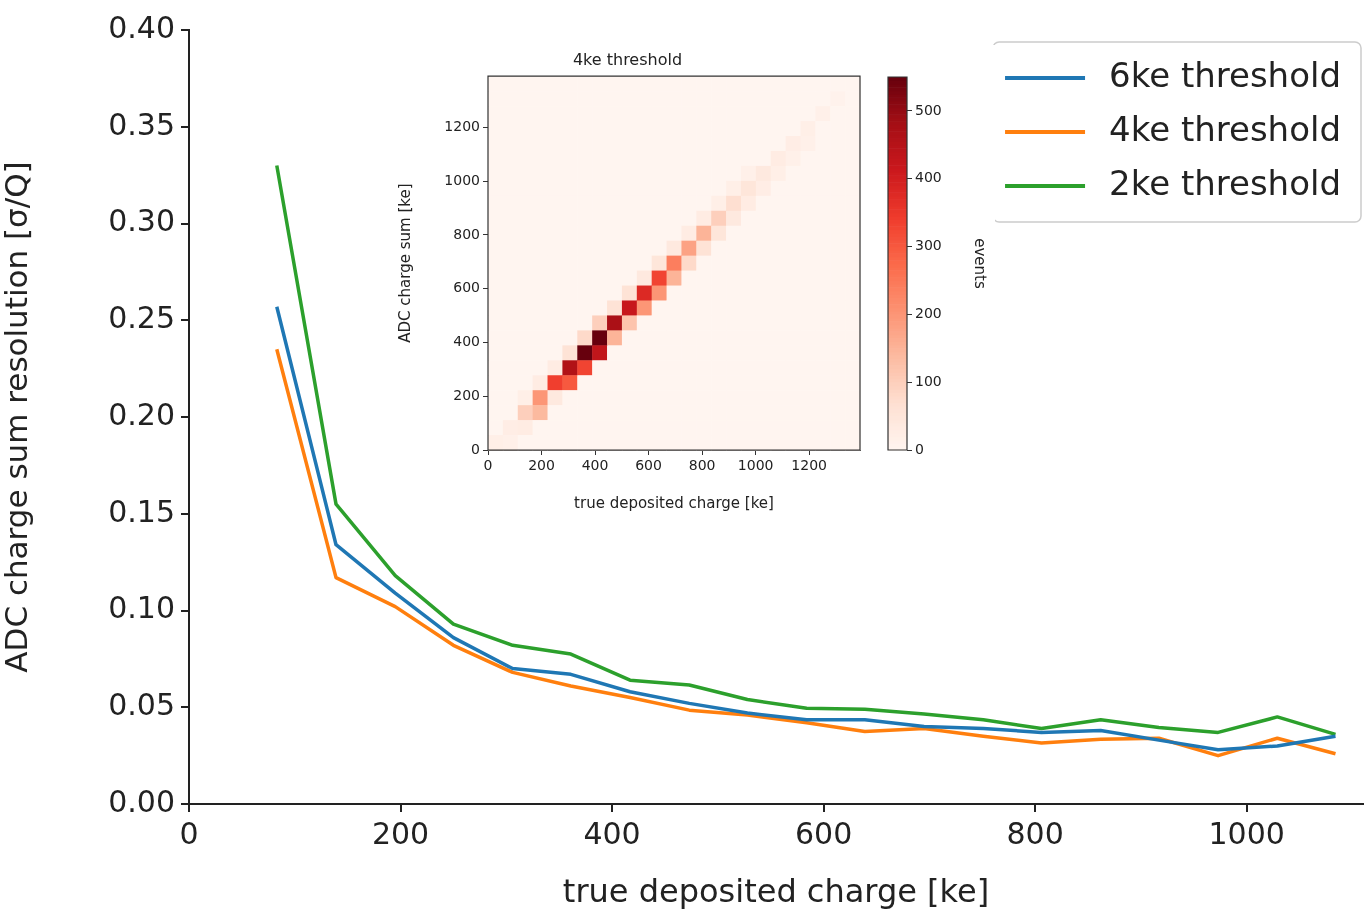  I want to click on y-tick-label: 0.25, so click(141, 318).